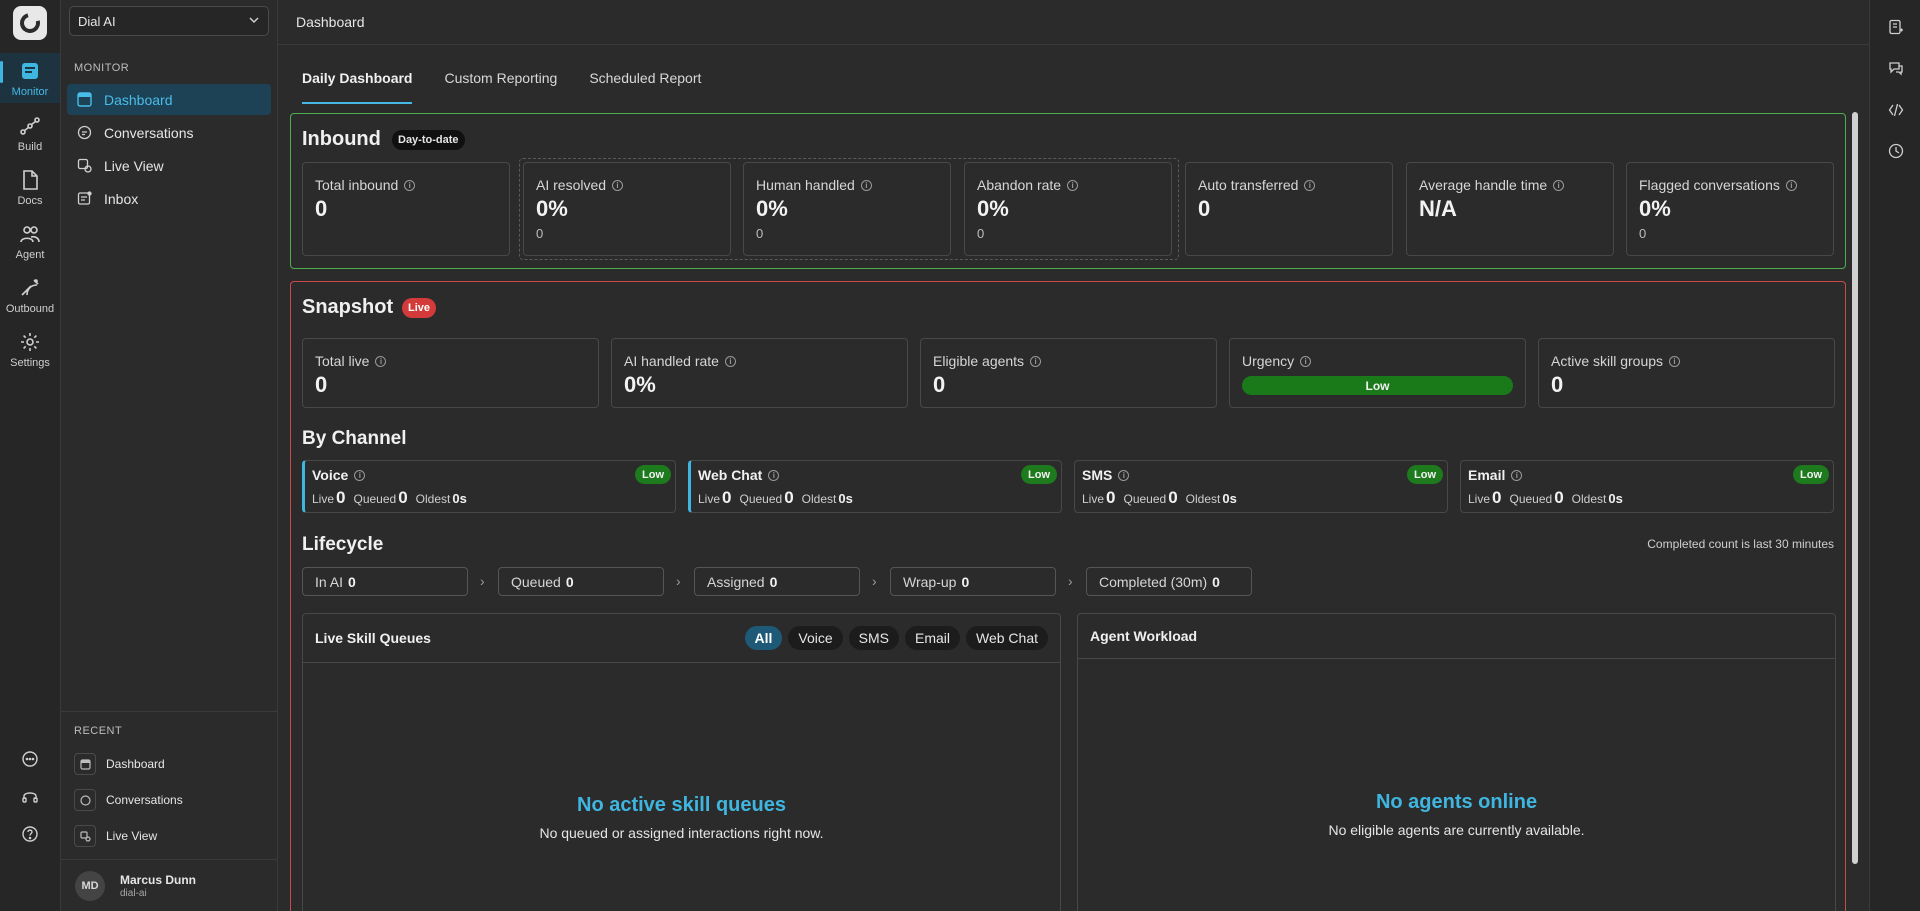  I want to click on stat-live-value: 0, so click(1497, 497).